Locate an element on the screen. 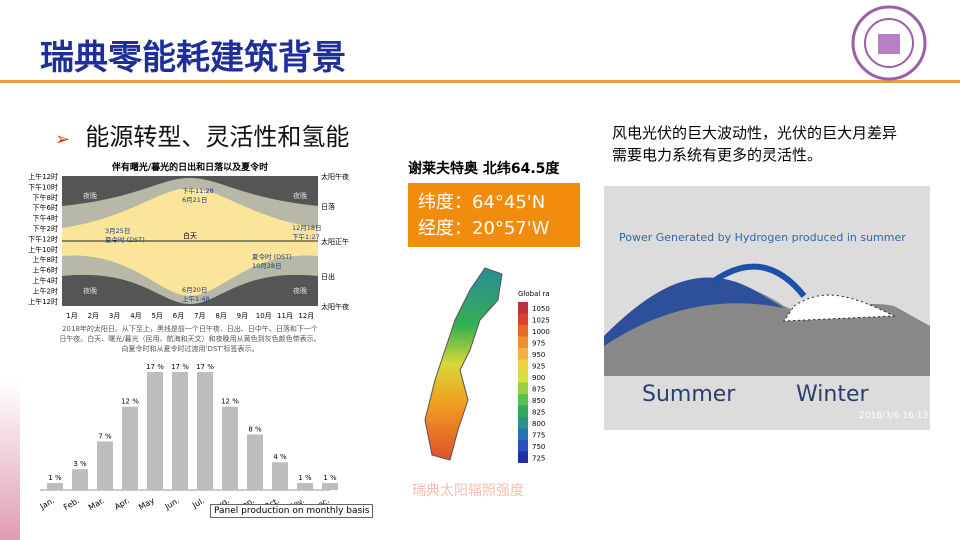 The image size is (960, 540). legend-label: 875 is located at coordinates (538, 390).